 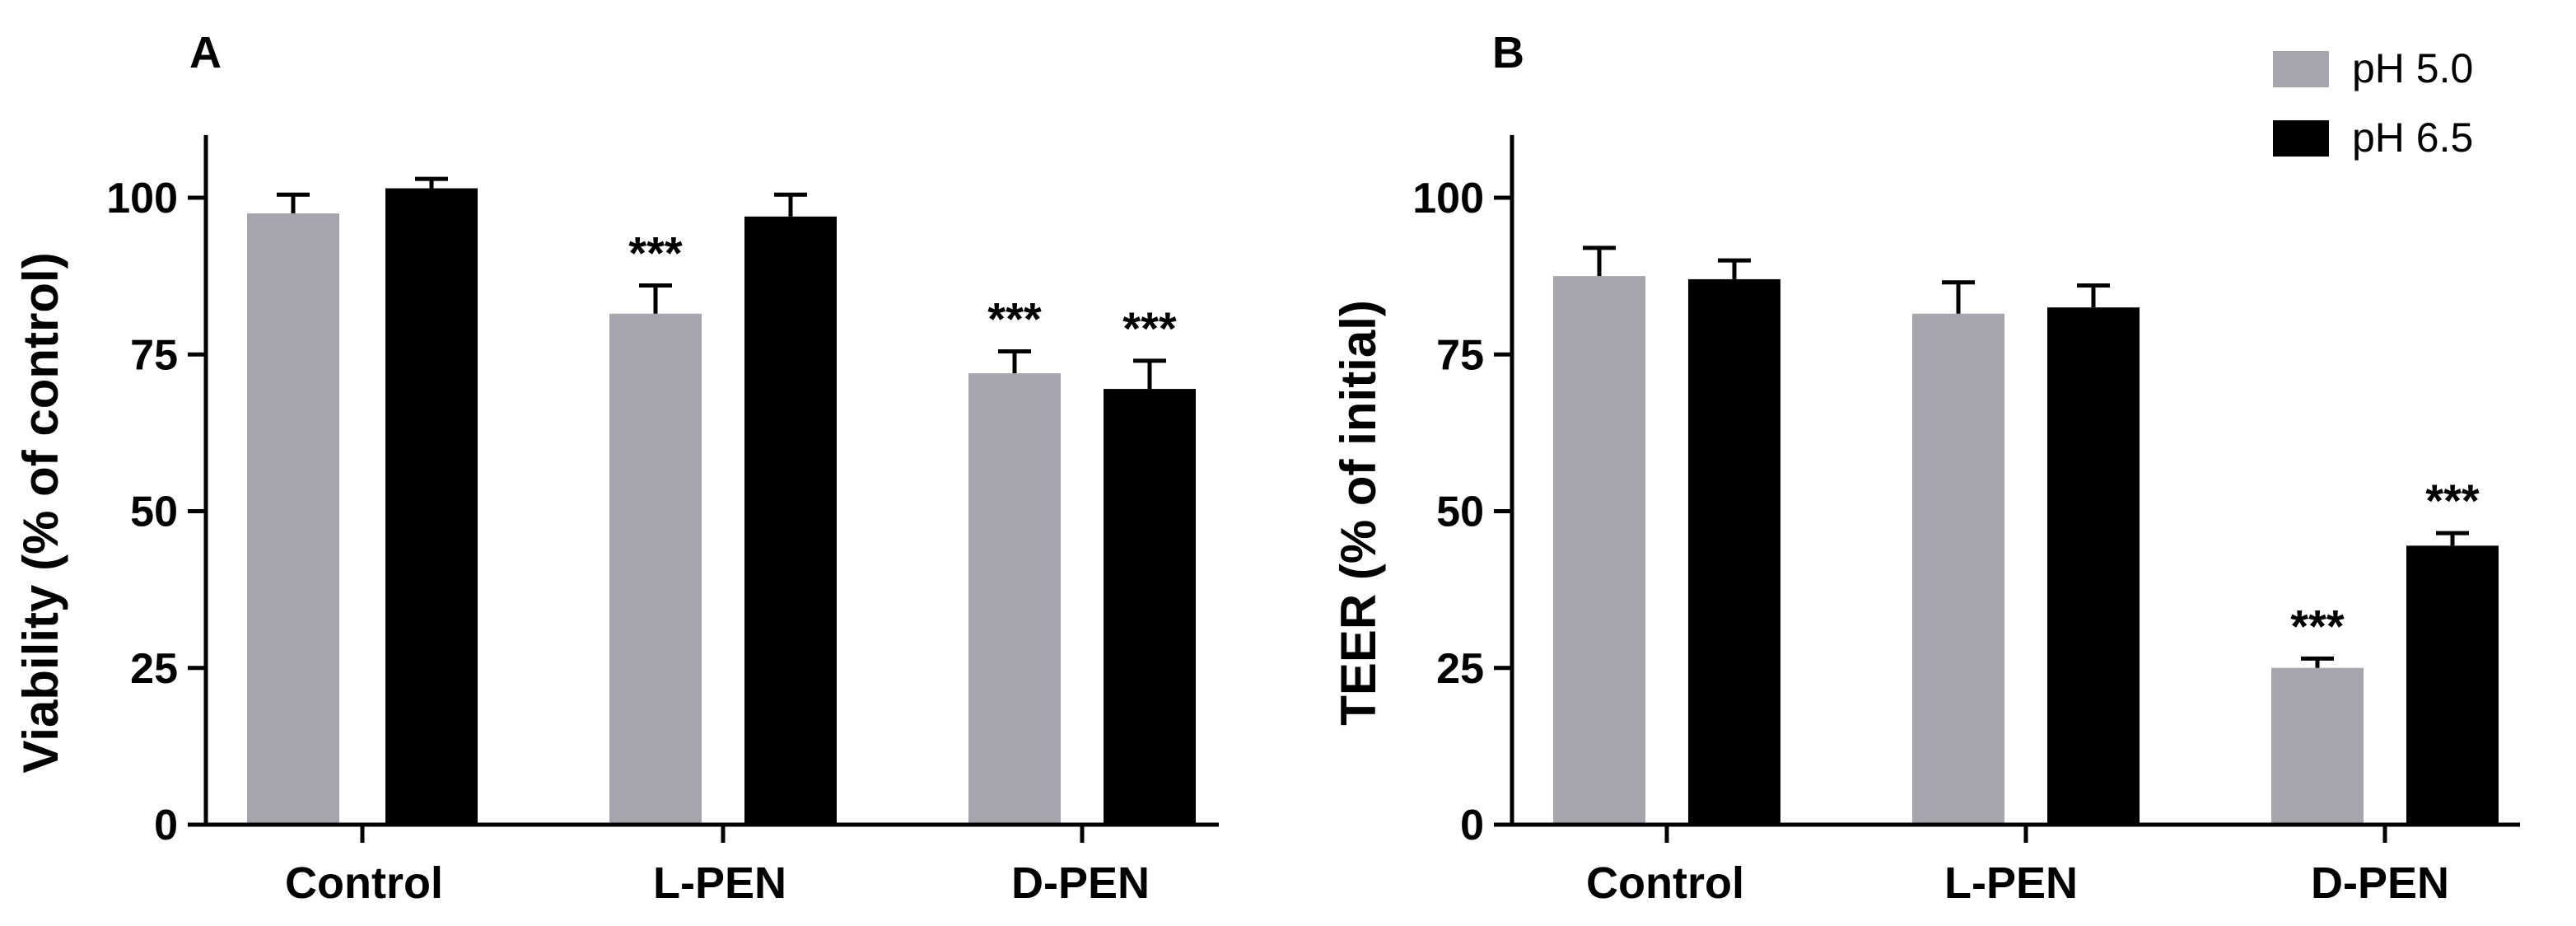 I want to click on legend: pH 5.0 pH 6.5, so click(x=2373, y=103).